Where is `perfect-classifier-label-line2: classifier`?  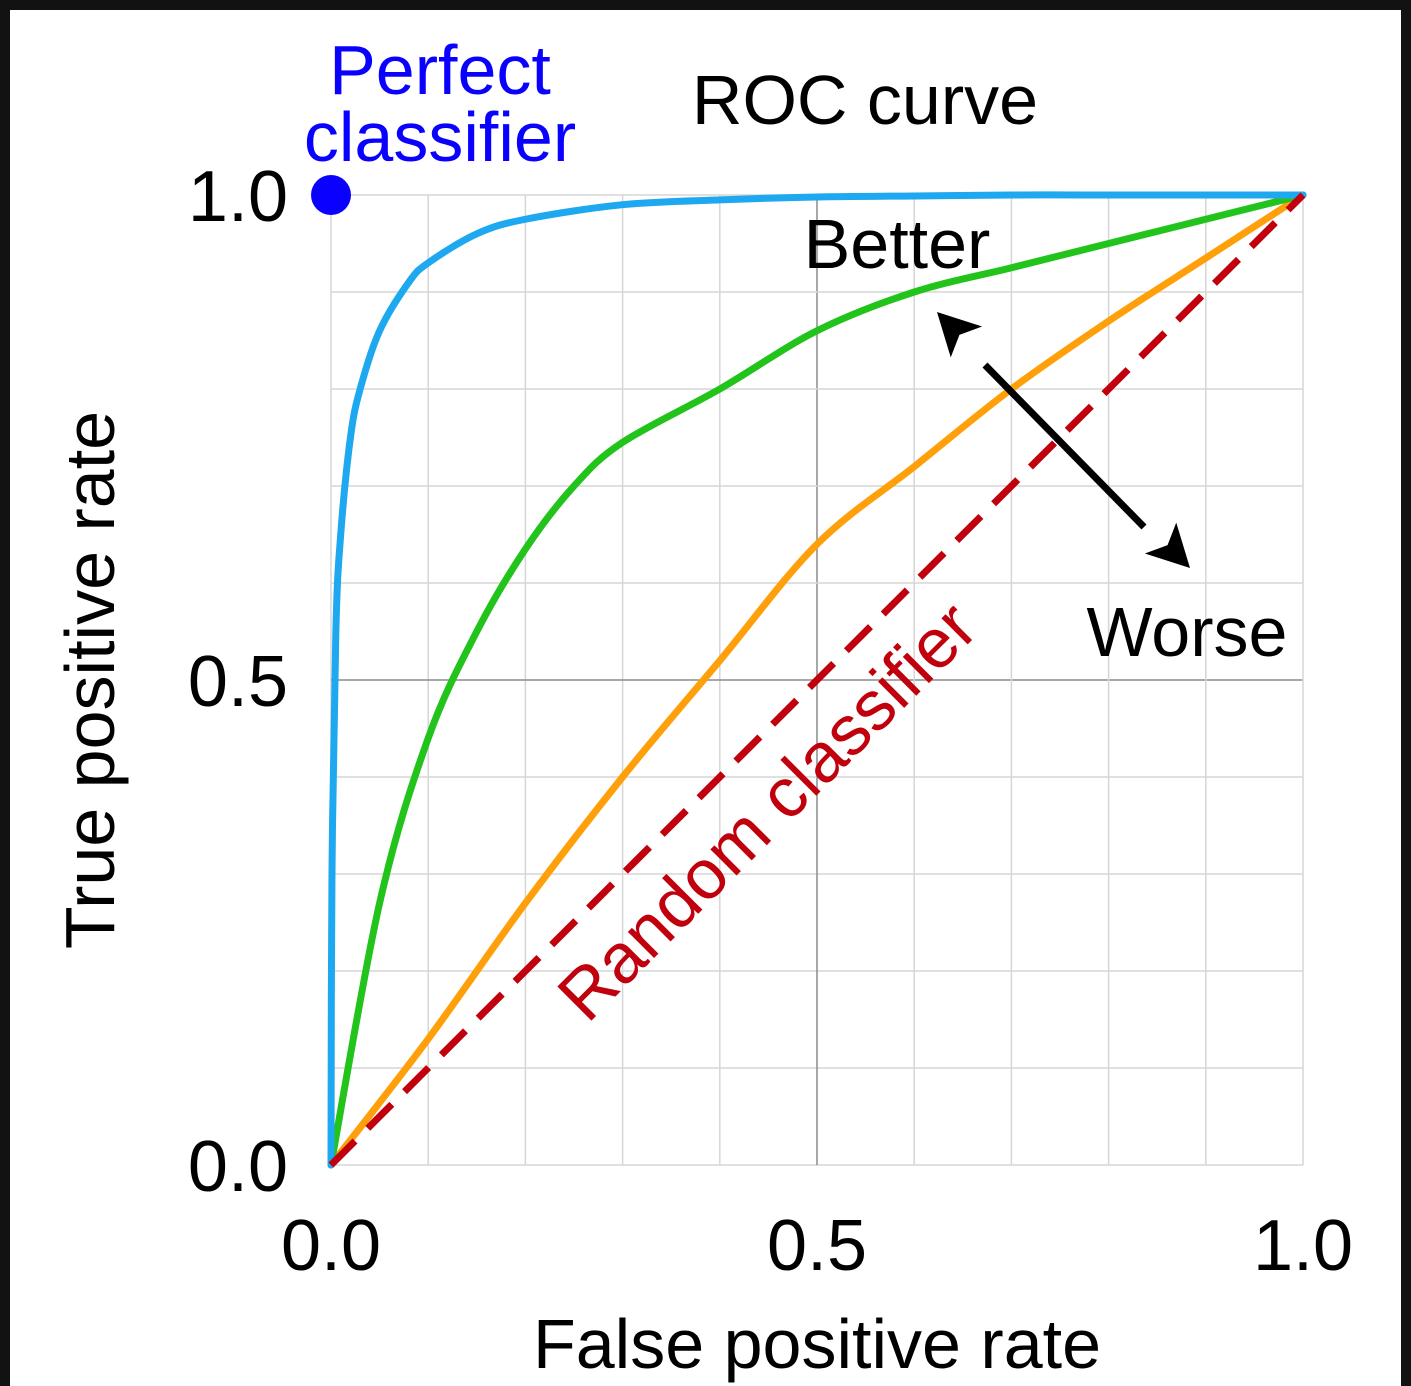
perfect-classifier-label-line2: classifier is located at coordinates (440, 137).